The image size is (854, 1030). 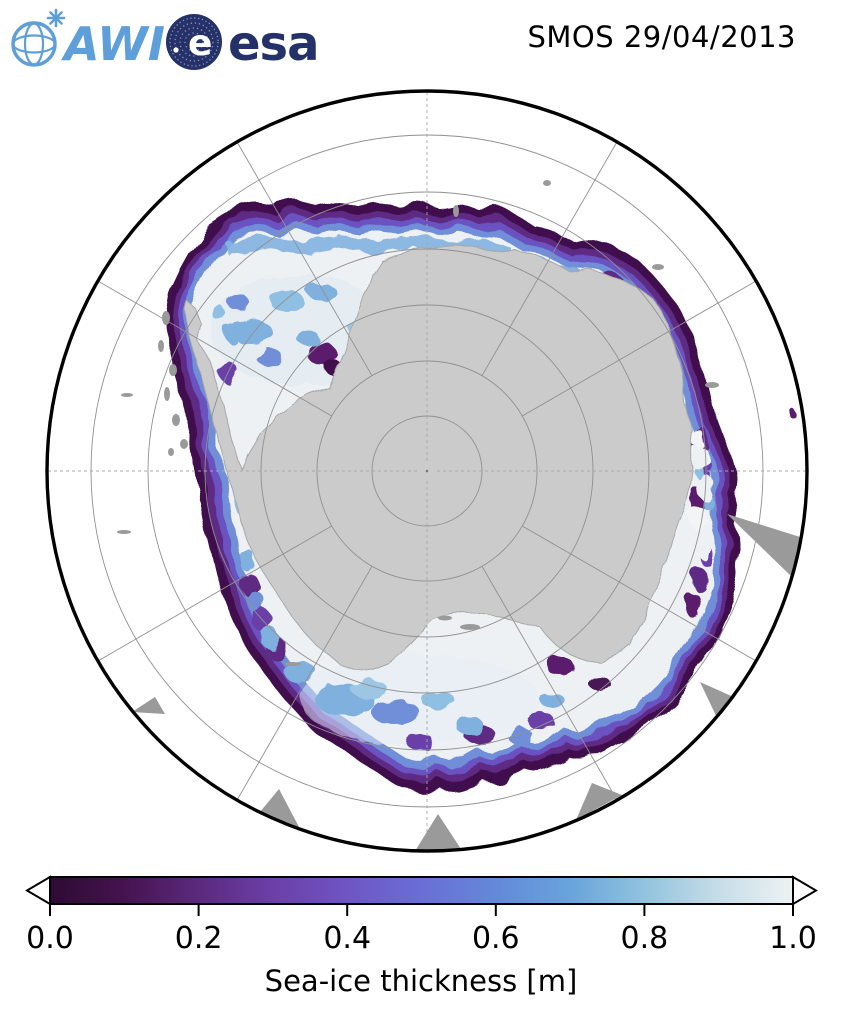 I want to click on awi-globe-lon-line, so click(x=34, y=44).